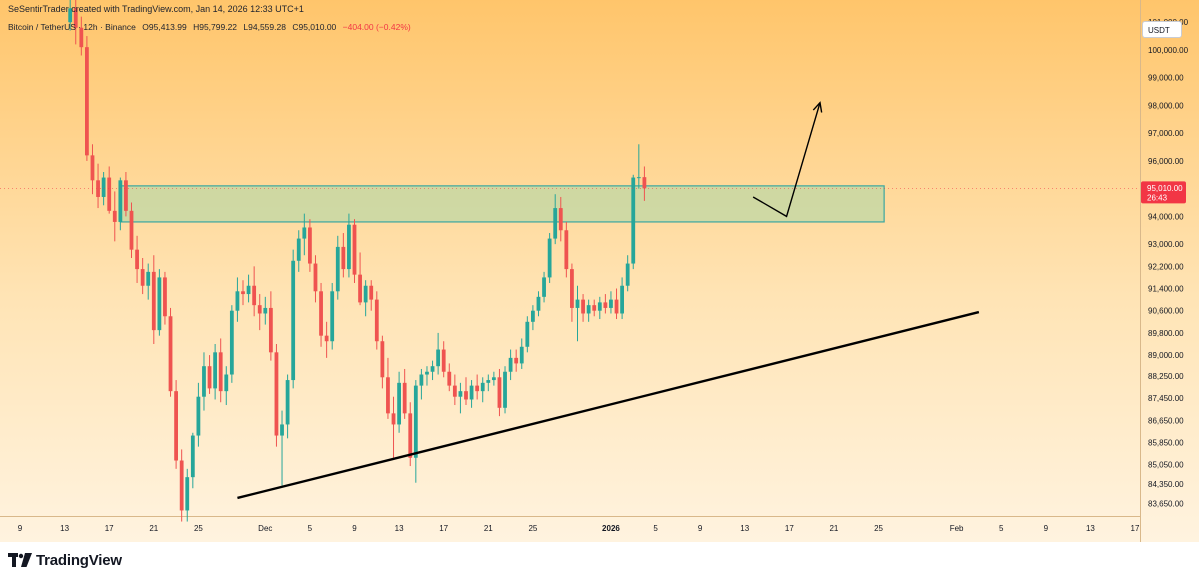 This screenshot has height=577, width=1199. What do you see at coordinates (599, 559) in the screenshot?
I see `footer-bar: TradingView` at bounding box center [599, 559].